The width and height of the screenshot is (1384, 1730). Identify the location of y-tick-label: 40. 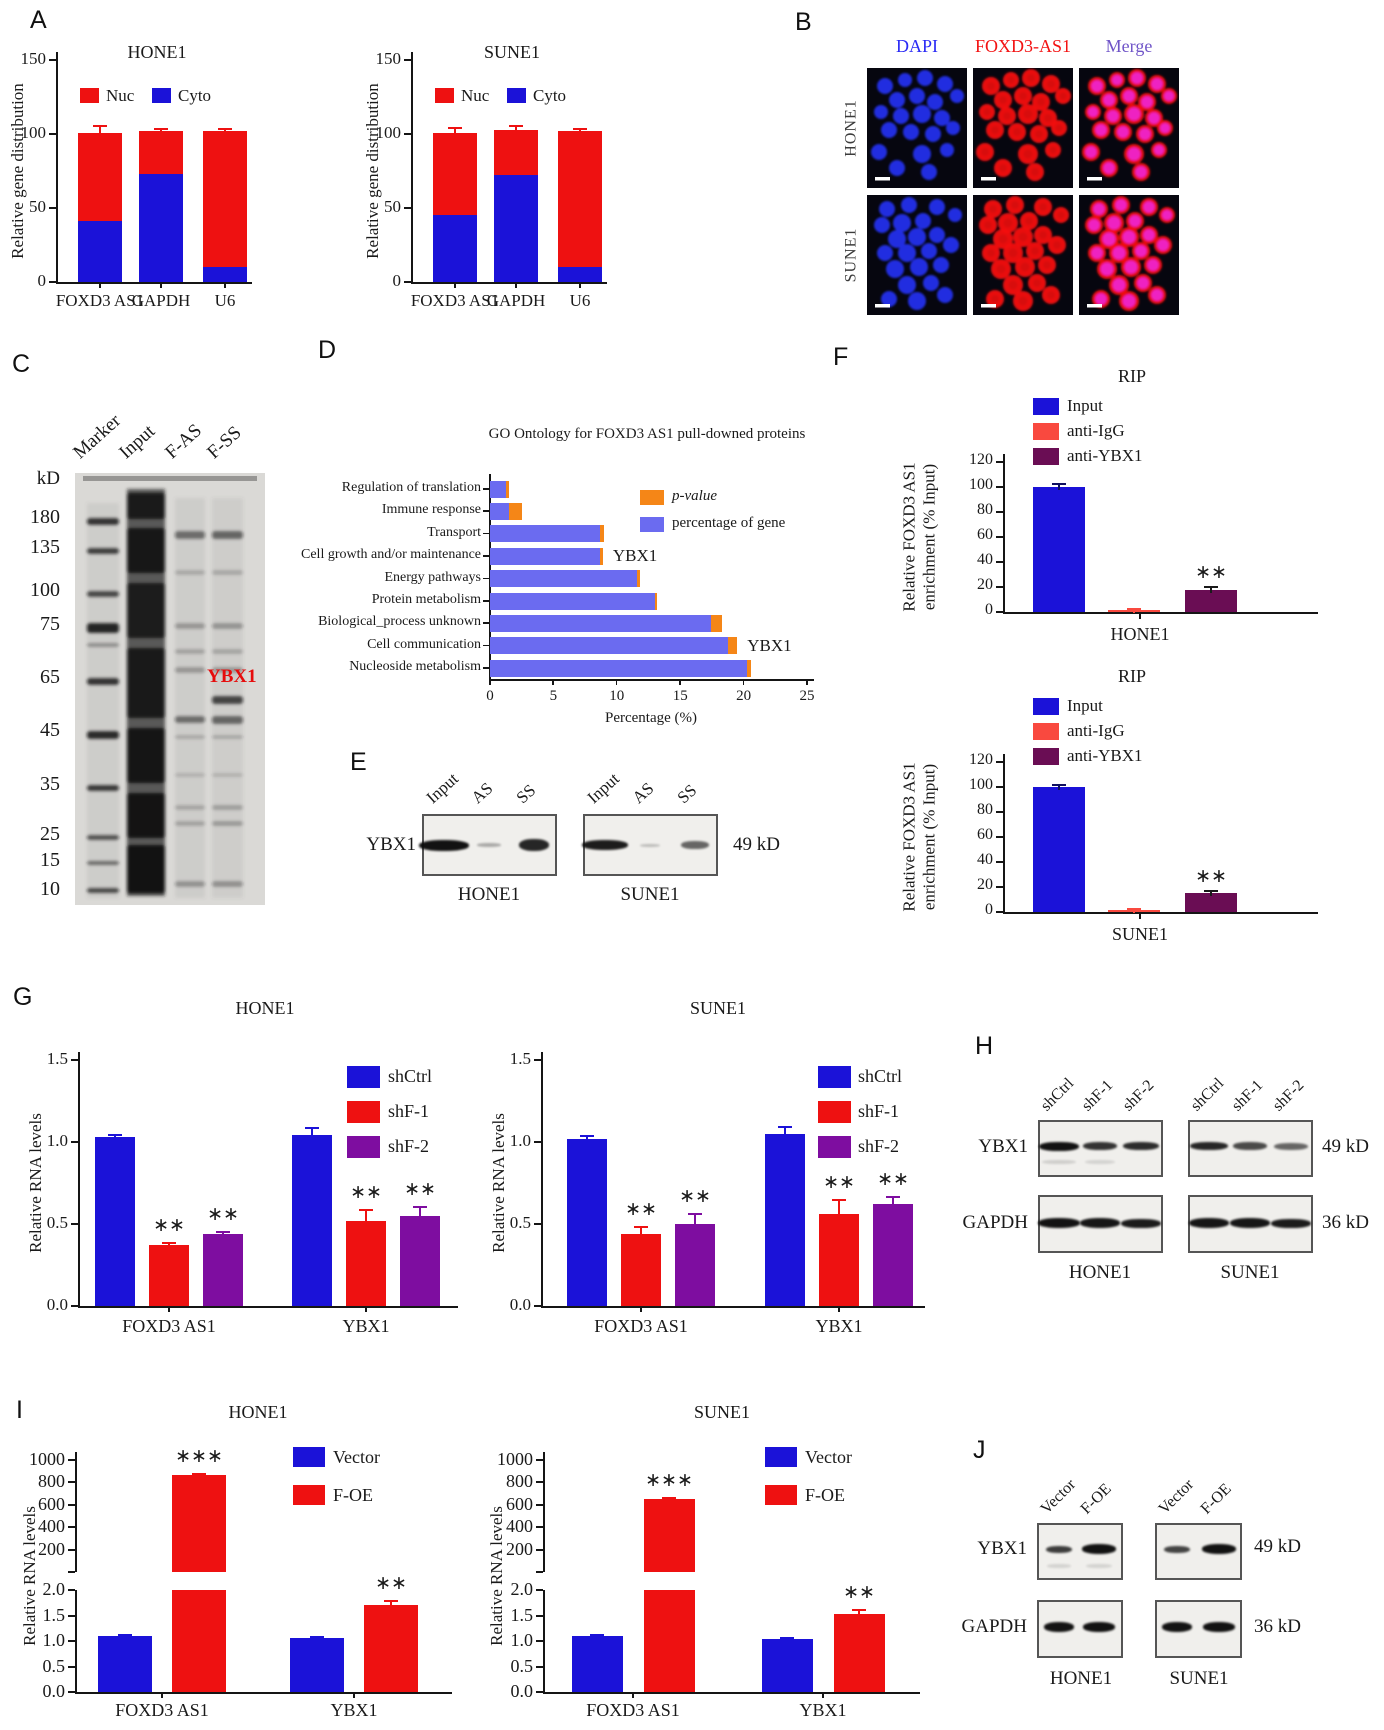
(985, 559).